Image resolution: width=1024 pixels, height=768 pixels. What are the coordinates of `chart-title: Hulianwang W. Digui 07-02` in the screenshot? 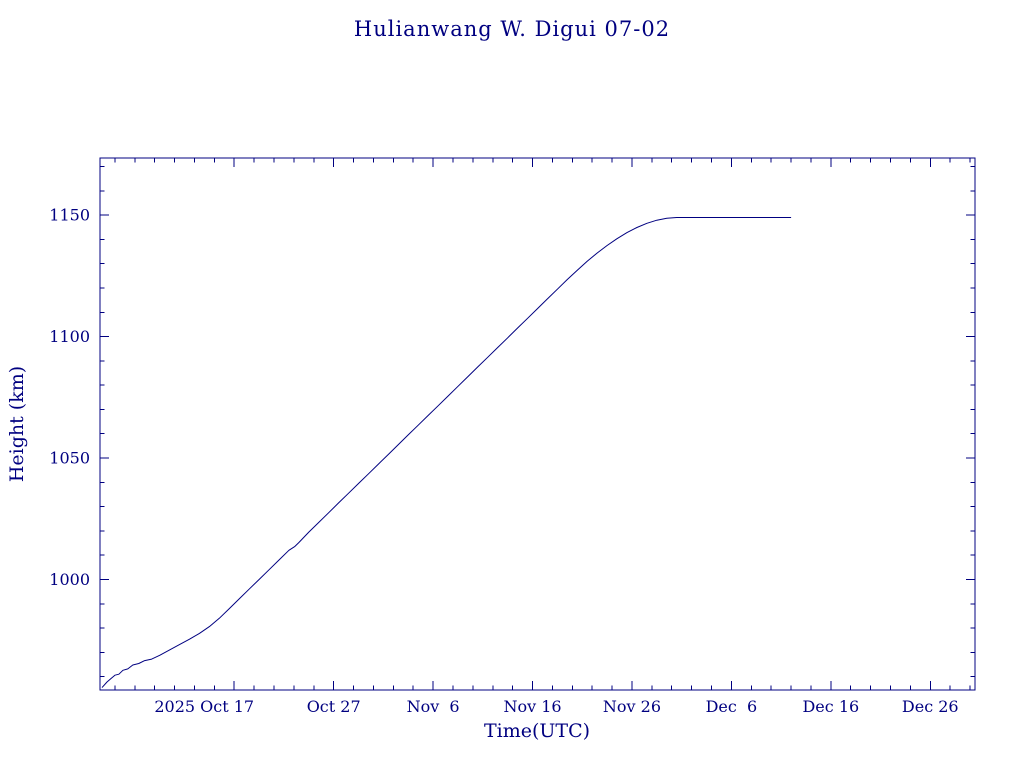 It's located at (512, 29).